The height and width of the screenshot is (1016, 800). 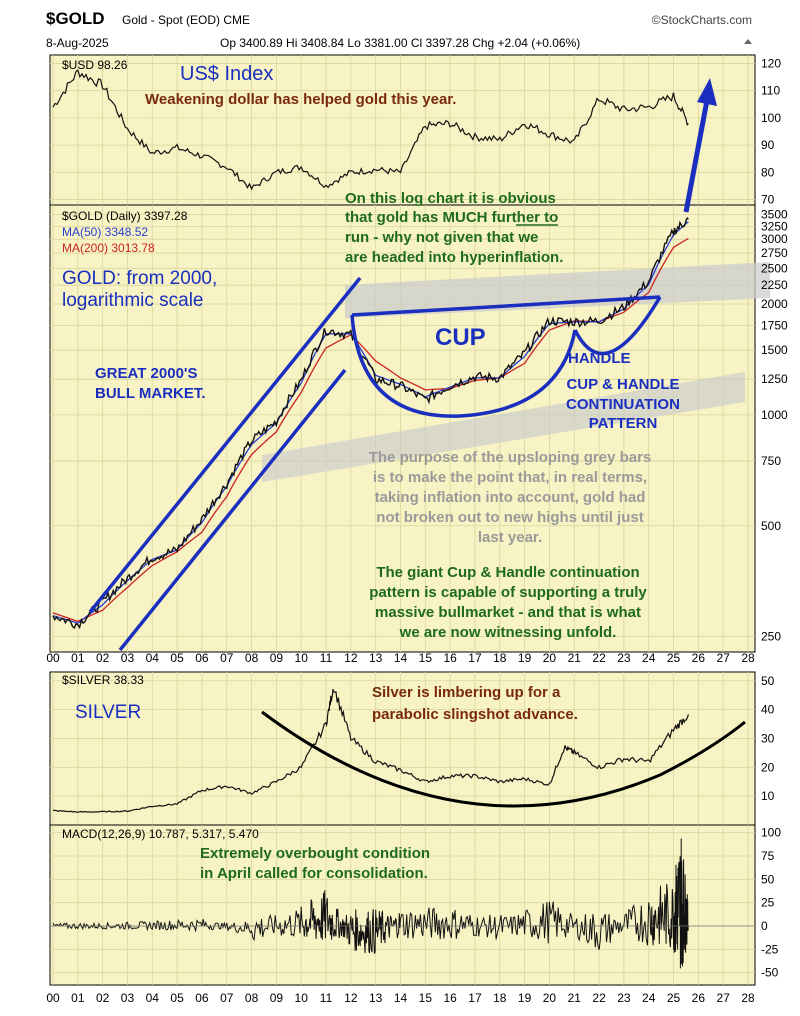 I want to click on x-tick-label: 11, so click(x=326, y=658).